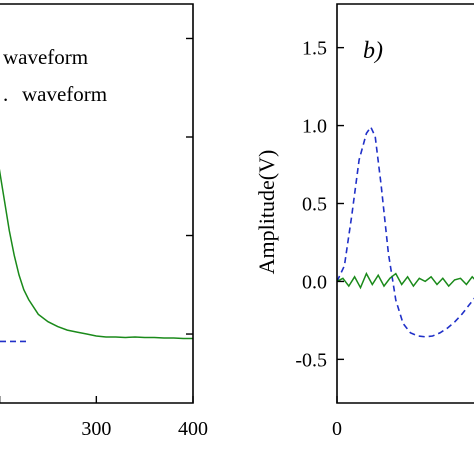 The height and width of the screenshot is (474, 474). What do you see at coordinates (64, 94) in the screenshot?
I see `legend-entry-2: waveform` at bounding box center [64, 94].